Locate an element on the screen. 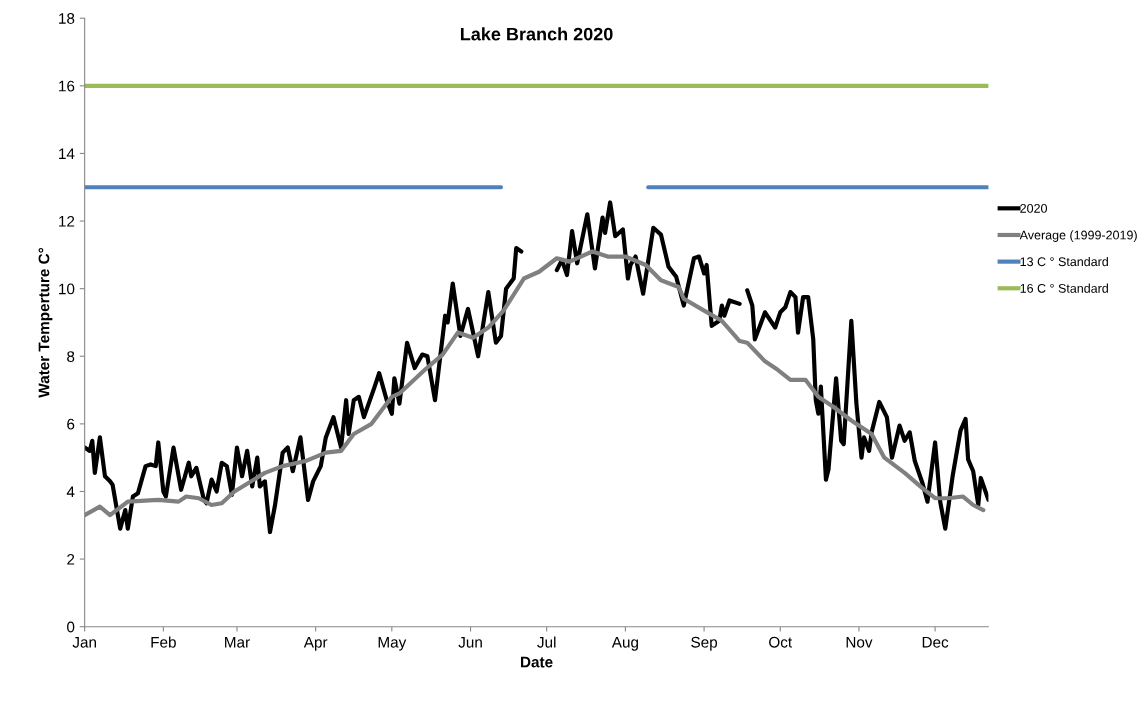 This screenshot has width=1144, height=701. y-tick-label: 10 is located at coordinates (67, 289).